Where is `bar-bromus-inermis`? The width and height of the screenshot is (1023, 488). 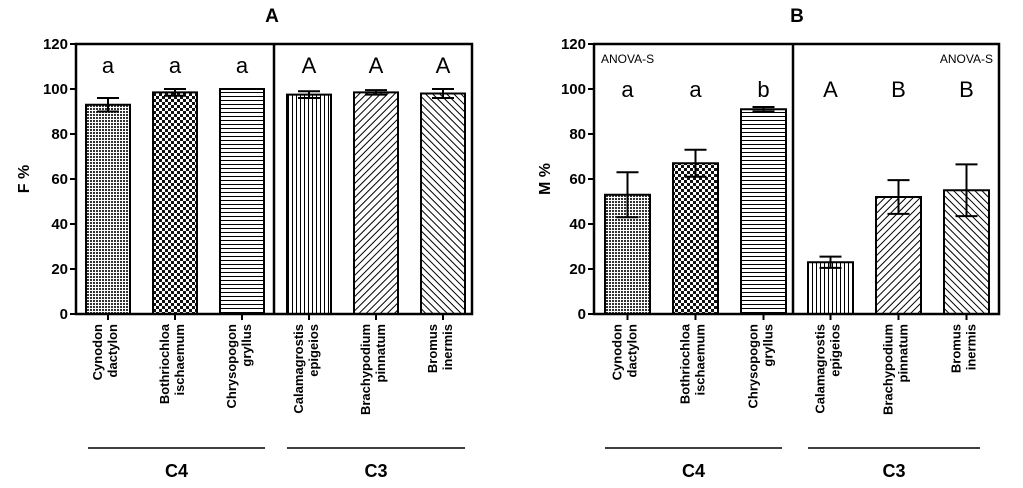 bar-bromus-inermis is located at coordinates (443, 203).